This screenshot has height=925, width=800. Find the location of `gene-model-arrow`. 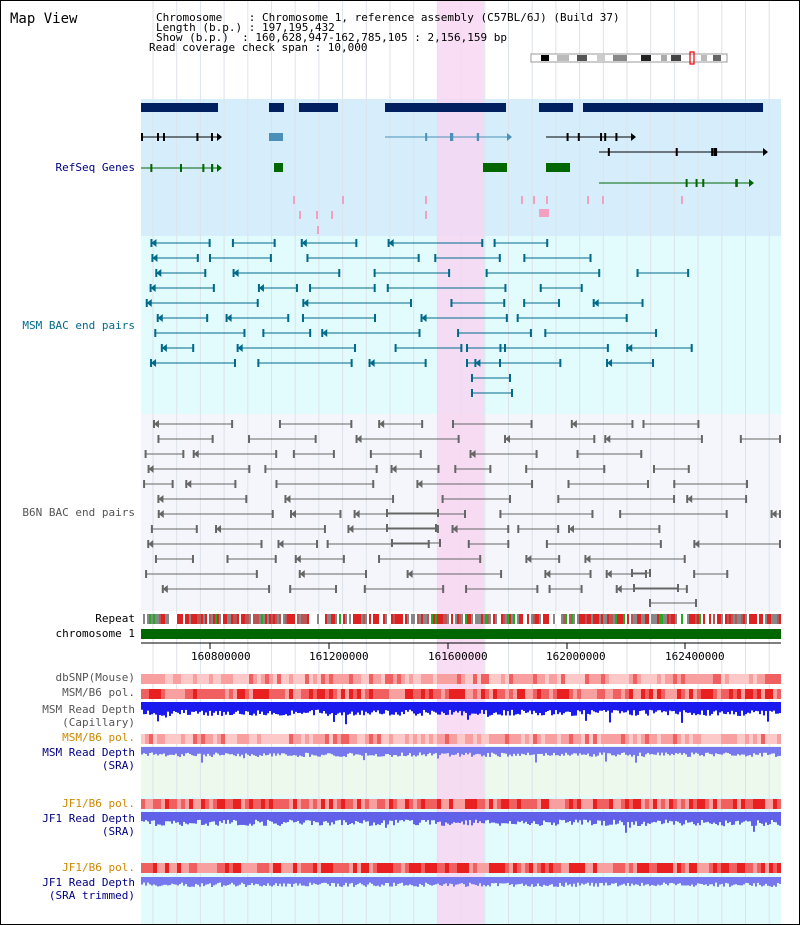

gene-model-arrow is located at coordinates (751, 183).